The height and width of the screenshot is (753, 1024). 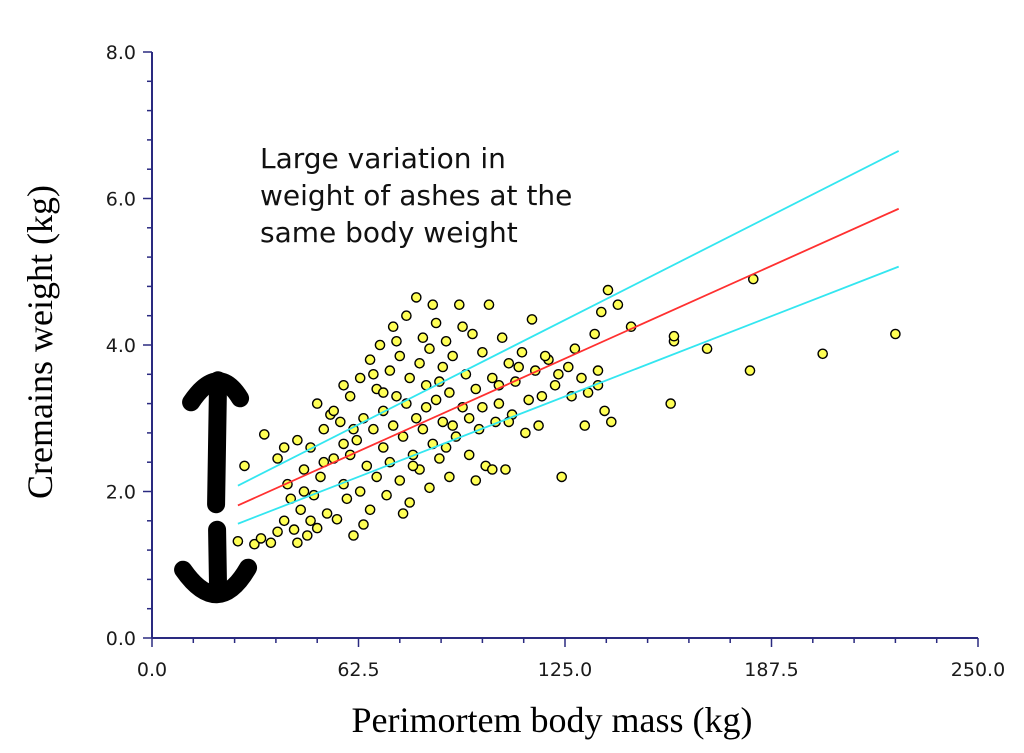 What do you see at coordinates (358, 670) in the screenshot?
I see `x-tick-label: 62.5` at bounding box center [358, 670].